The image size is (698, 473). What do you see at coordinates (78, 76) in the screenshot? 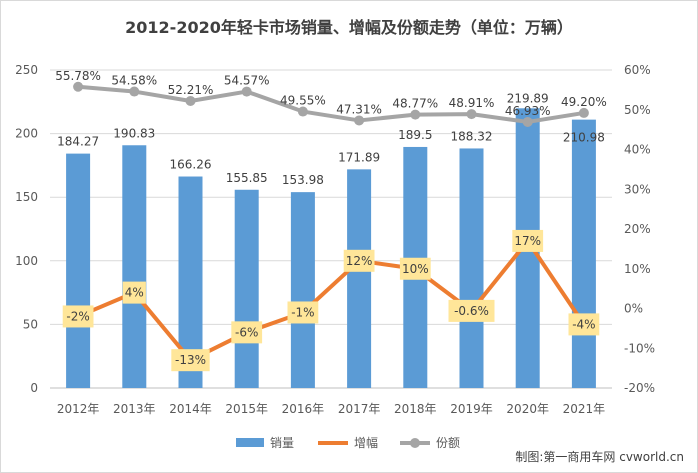
I see `share-data-label: 55.78%` at bounding box center [78, 76].